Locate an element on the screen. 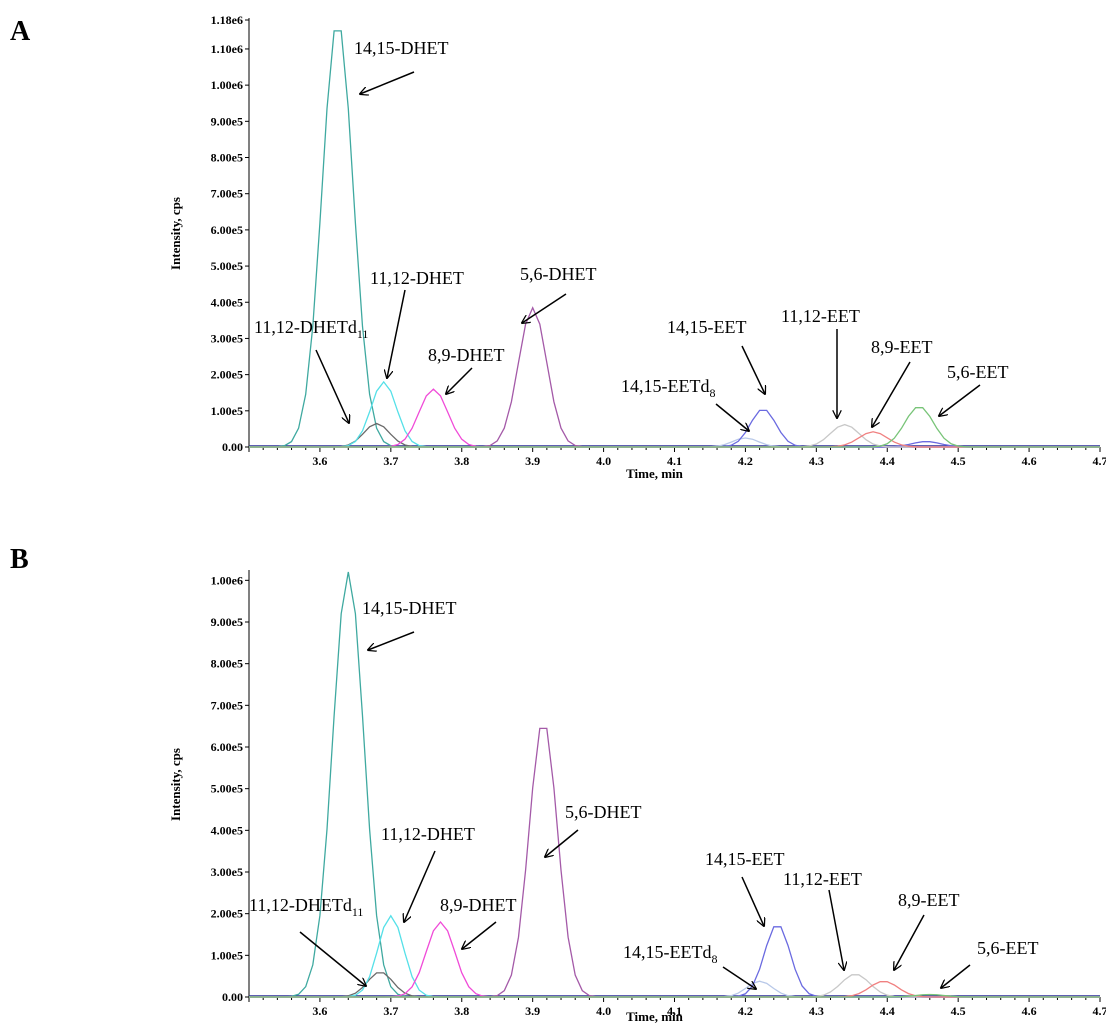 This screenshot has height=1034, width=1106. y-tick-label: 1.18e6 is located at coordinates (227, 20).